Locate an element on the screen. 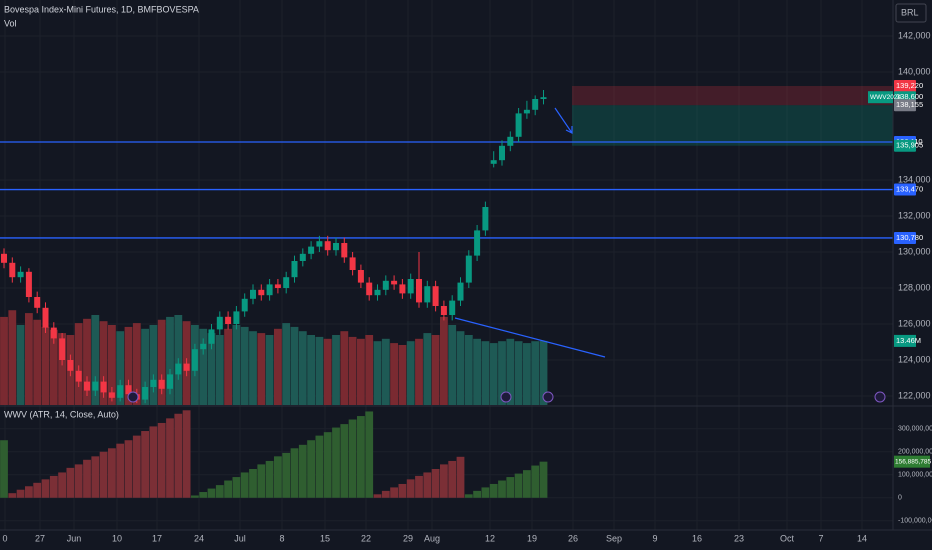 The image size is (932, 550). indicator-badge is located at coordinates (912, 461).